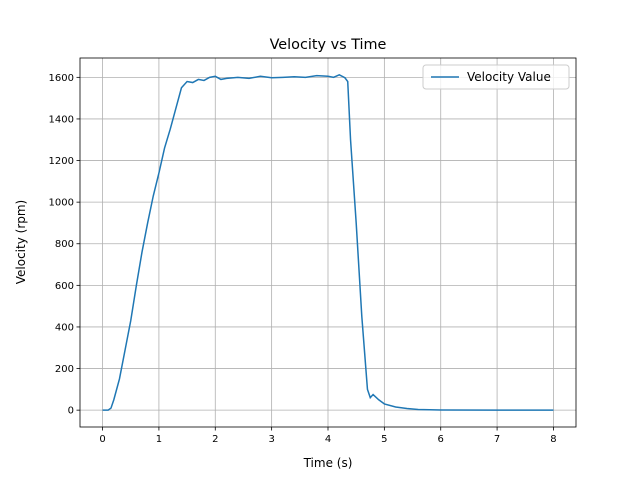  Describe the element at coordinates (509, 77) in the screenshot. I see `legend-label: Velocity Value` at that location.